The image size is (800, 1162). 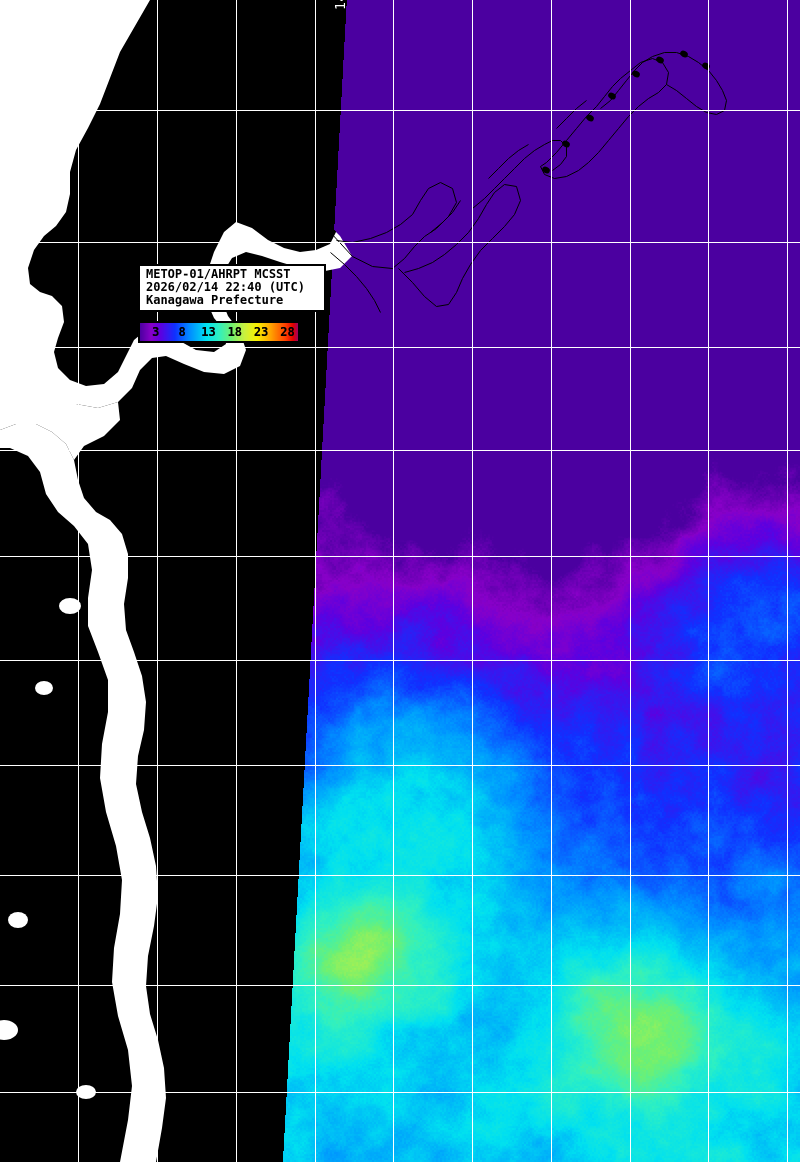 I want to click on latitude-label: 45N, so click(x=22, y=103).